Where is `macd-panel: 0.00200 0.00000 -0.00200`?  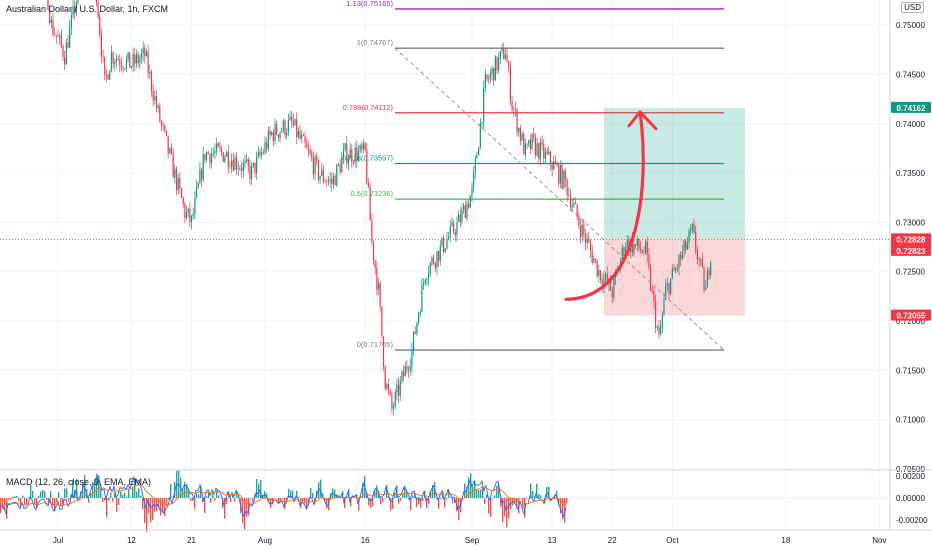 macd-panel: 0.00200 0.00000 -0.00200 is located at coordinates (464, 501).